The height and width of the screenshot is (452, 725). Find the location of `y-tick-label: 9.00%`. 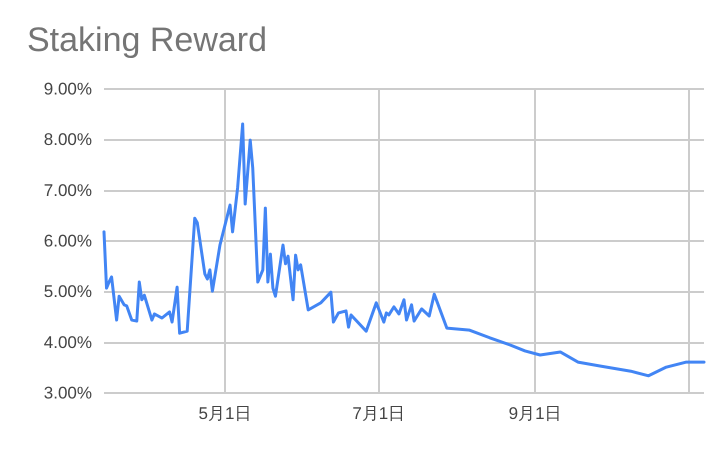

y-tick-label: 9.00% is located at coordinates (68, 89).